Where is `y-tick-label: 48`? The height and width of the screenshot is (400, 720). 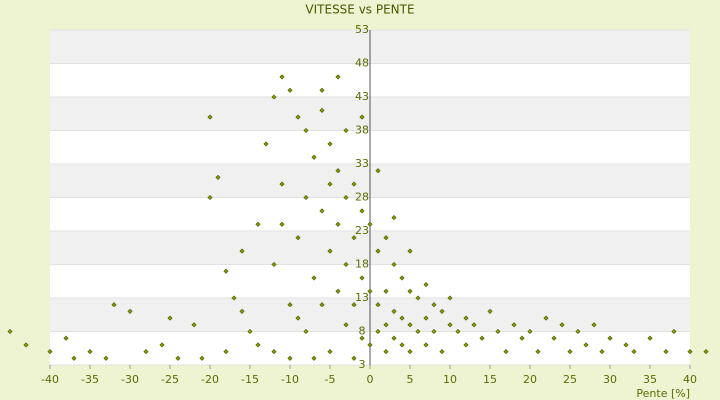
y-tick-label: 48 is located at coordinates (362, 63).